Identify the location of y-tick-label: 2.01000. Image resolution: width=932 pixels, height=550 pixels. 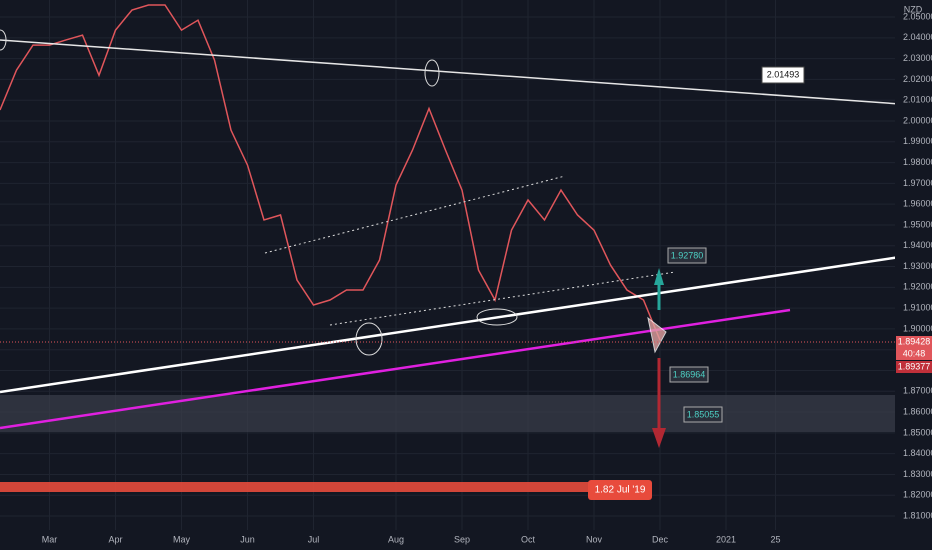
(917, 100).